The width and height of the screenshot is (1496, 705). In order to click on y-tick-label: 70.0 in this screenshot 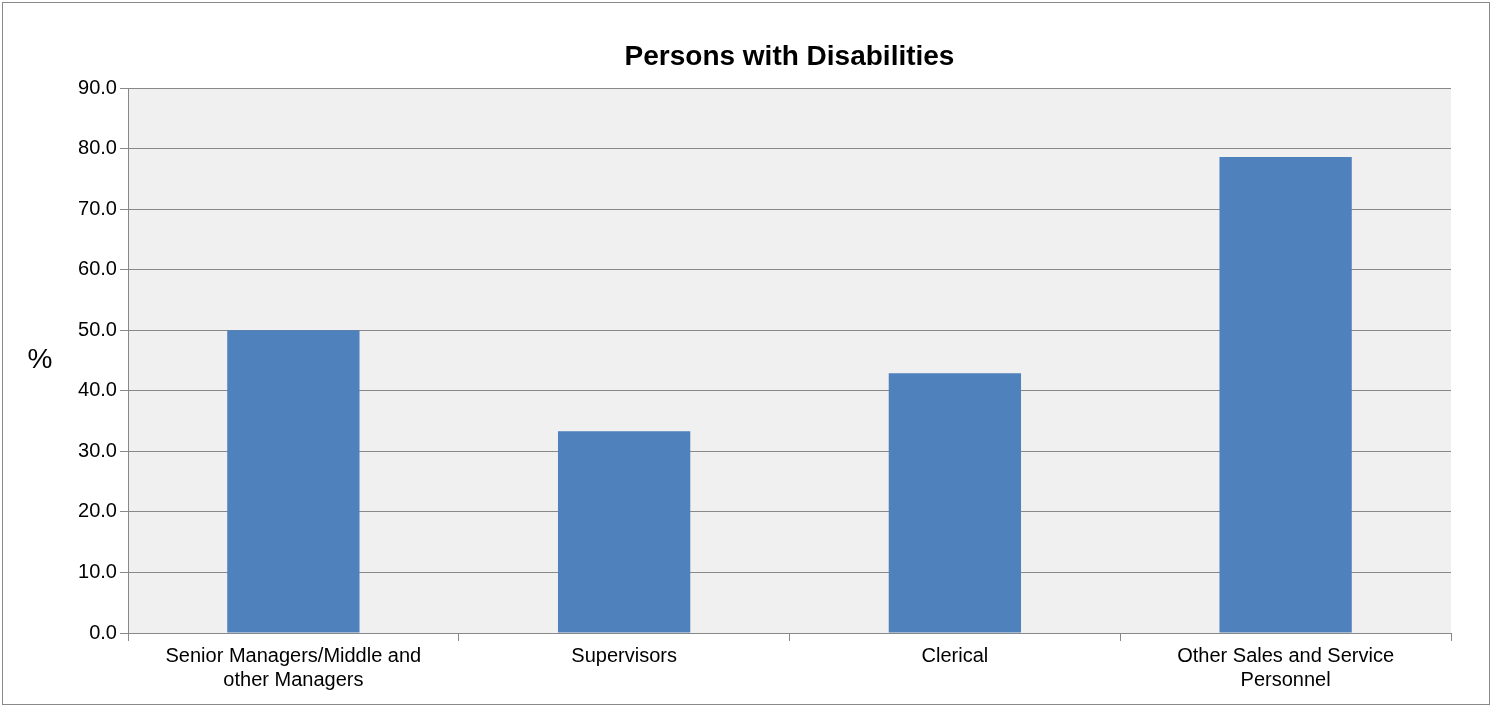, I will do `click(97, 207)`.